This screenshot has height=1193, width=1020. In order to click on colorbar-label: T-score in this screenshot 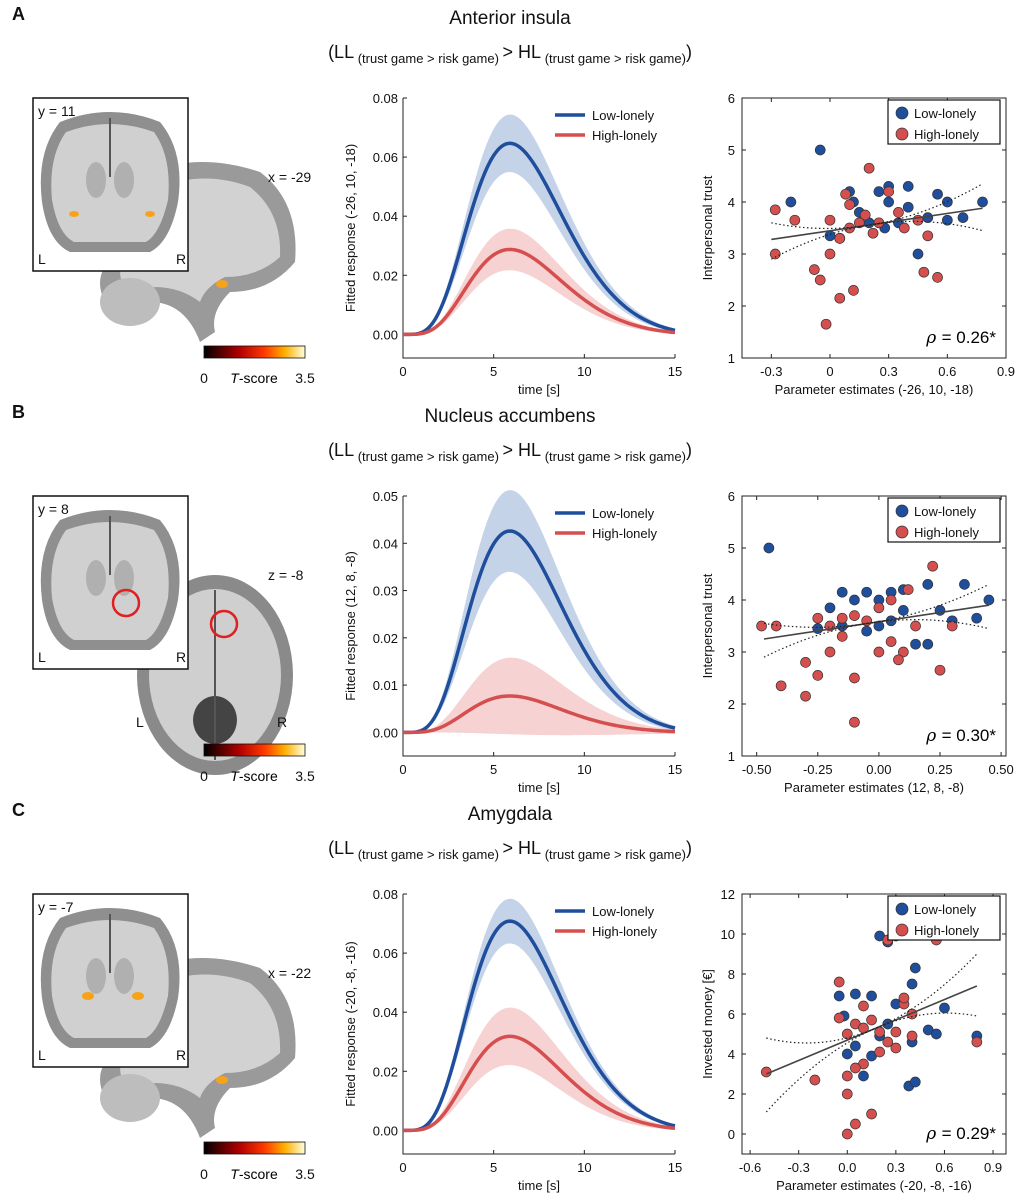, I will do `click(254, 776)`.